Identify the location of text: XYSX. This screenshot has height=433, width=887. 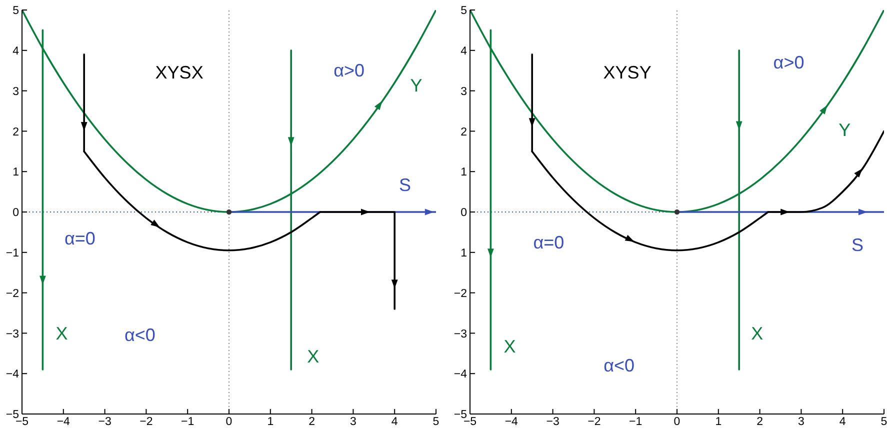
(179, 72).